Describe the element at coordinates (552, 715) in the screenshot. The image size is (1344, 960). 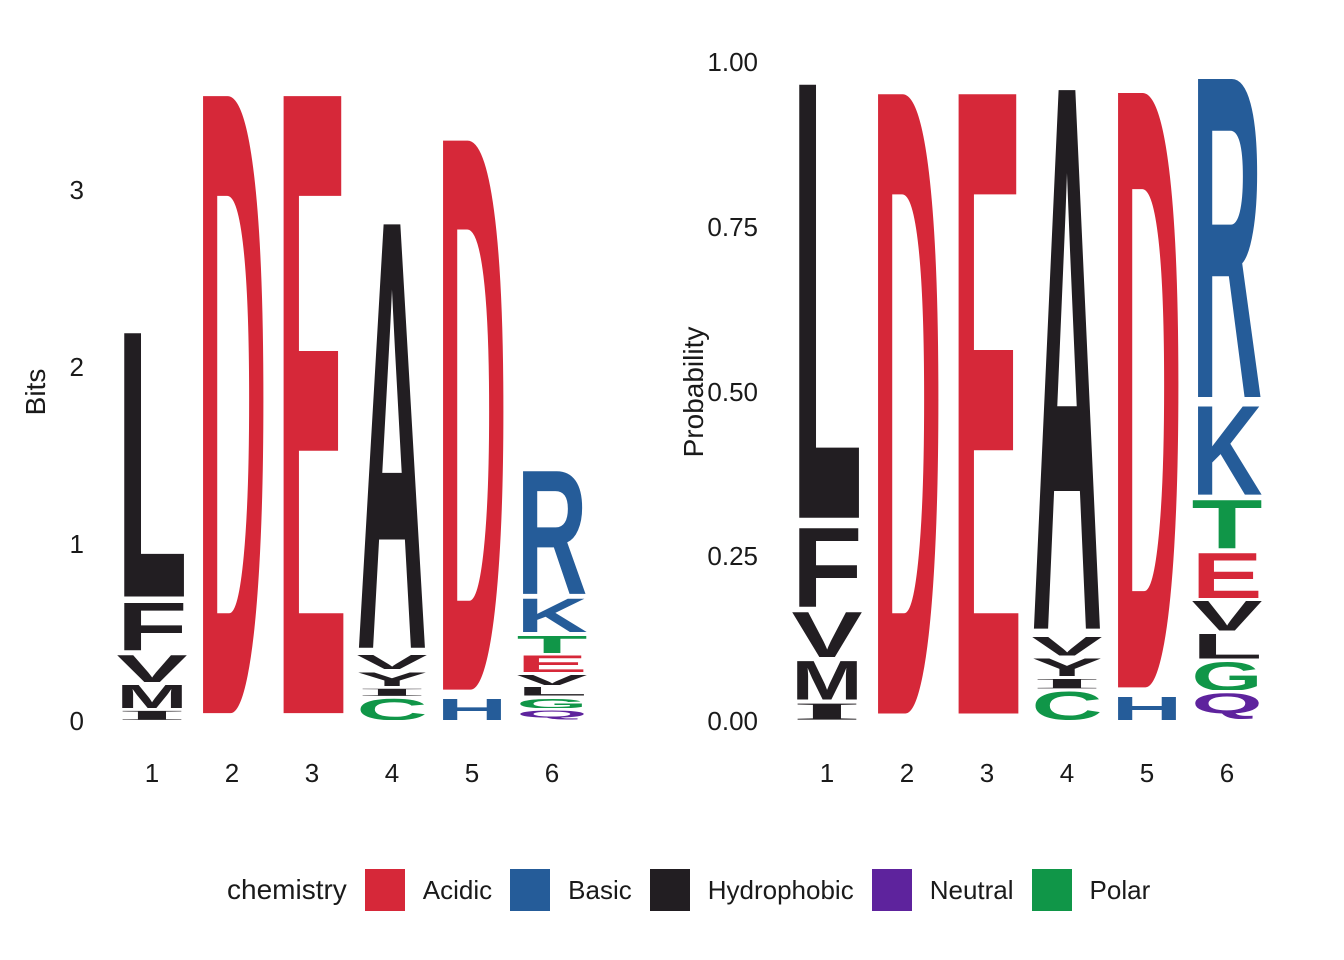
I see `logo-letter-Q: Q` at that location.